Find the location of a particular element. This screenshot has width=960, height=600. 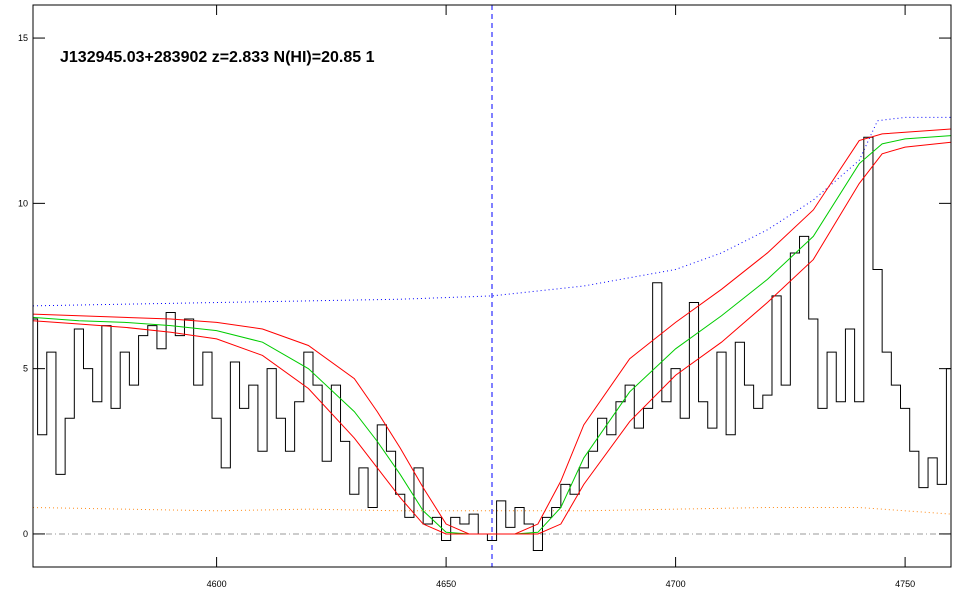

x-tick-label: 4750 is located at coordinates (905, 584).